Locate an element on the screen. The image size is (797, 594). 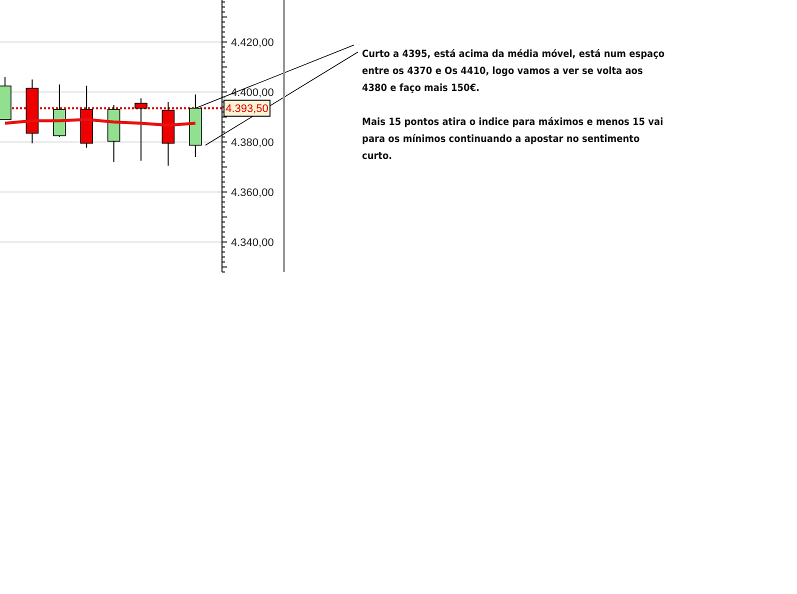
y-tick-label: 4.420,00 is located at coordinates (252, 42).